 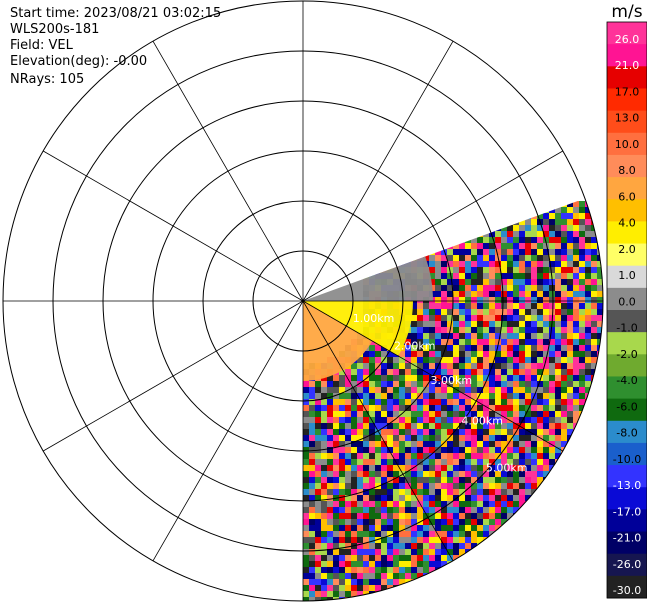 What do you see at coordinates (627, 91) in the screenshot?
I see `colorbar-tick-label: 17.0` at bounding box center [627, 91].